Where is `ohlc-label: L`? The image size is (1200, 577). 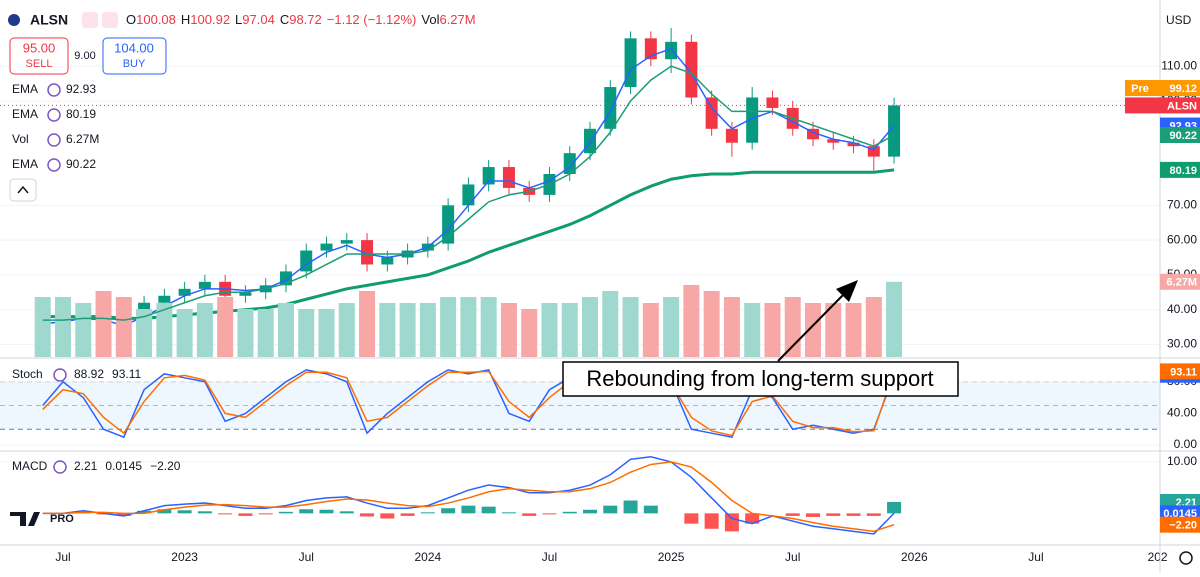 ohlc-label: L is located at coordinates (238, 19).